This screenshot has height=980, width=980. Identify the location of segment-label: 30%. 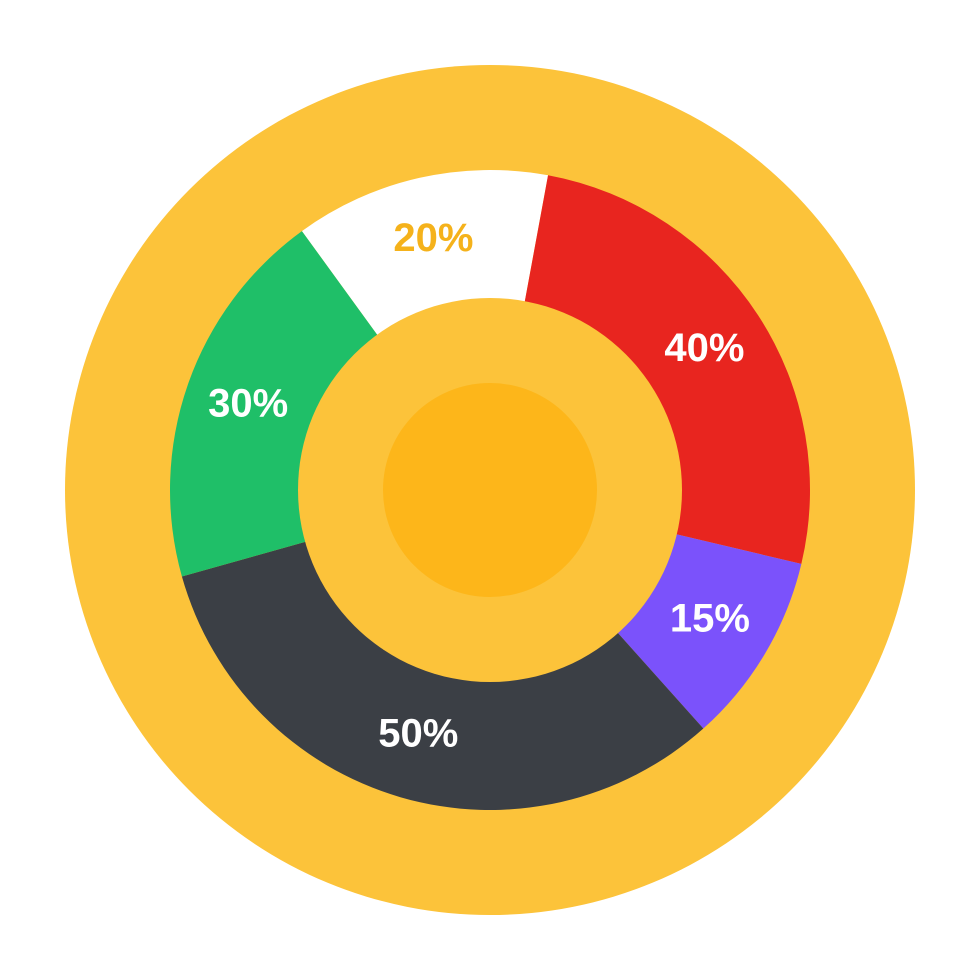
(248, 404).